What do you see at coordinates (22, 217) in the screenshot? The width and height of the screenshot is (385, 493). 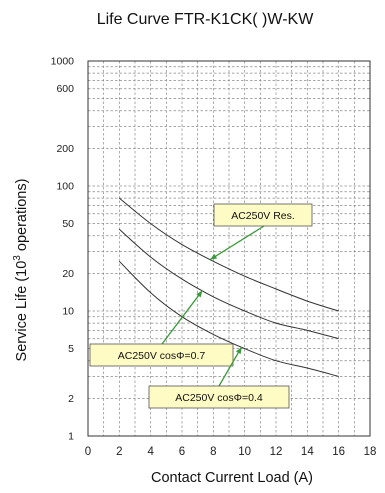 I see `y-axis-title-suffix: operations)` at bounding box center [22, 217].